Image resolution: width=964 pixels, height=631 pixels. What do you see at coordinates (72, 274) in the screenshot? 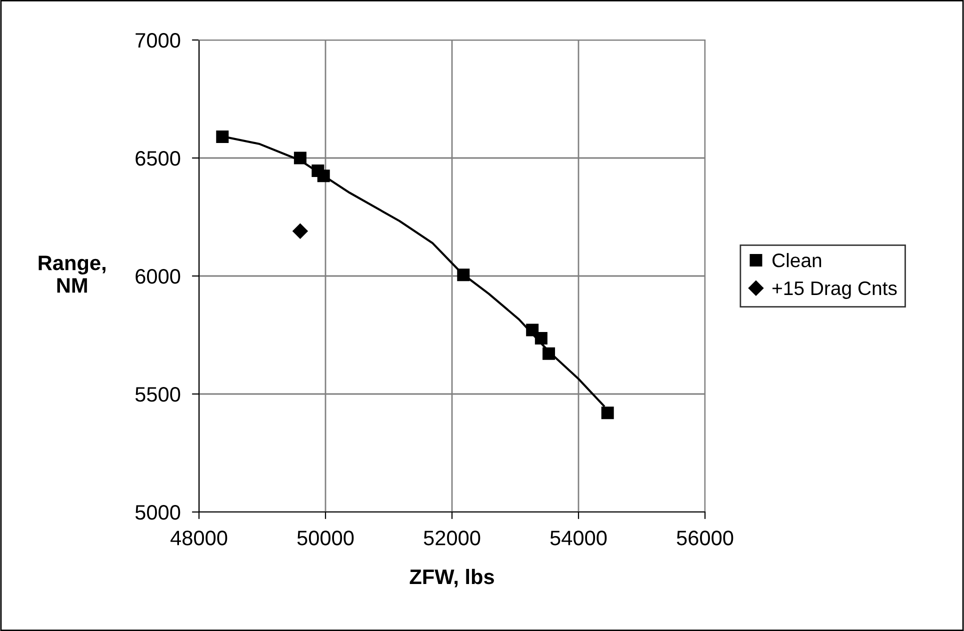
I see `y-axis-title: Range, NM` at bounding box center [72, 274].